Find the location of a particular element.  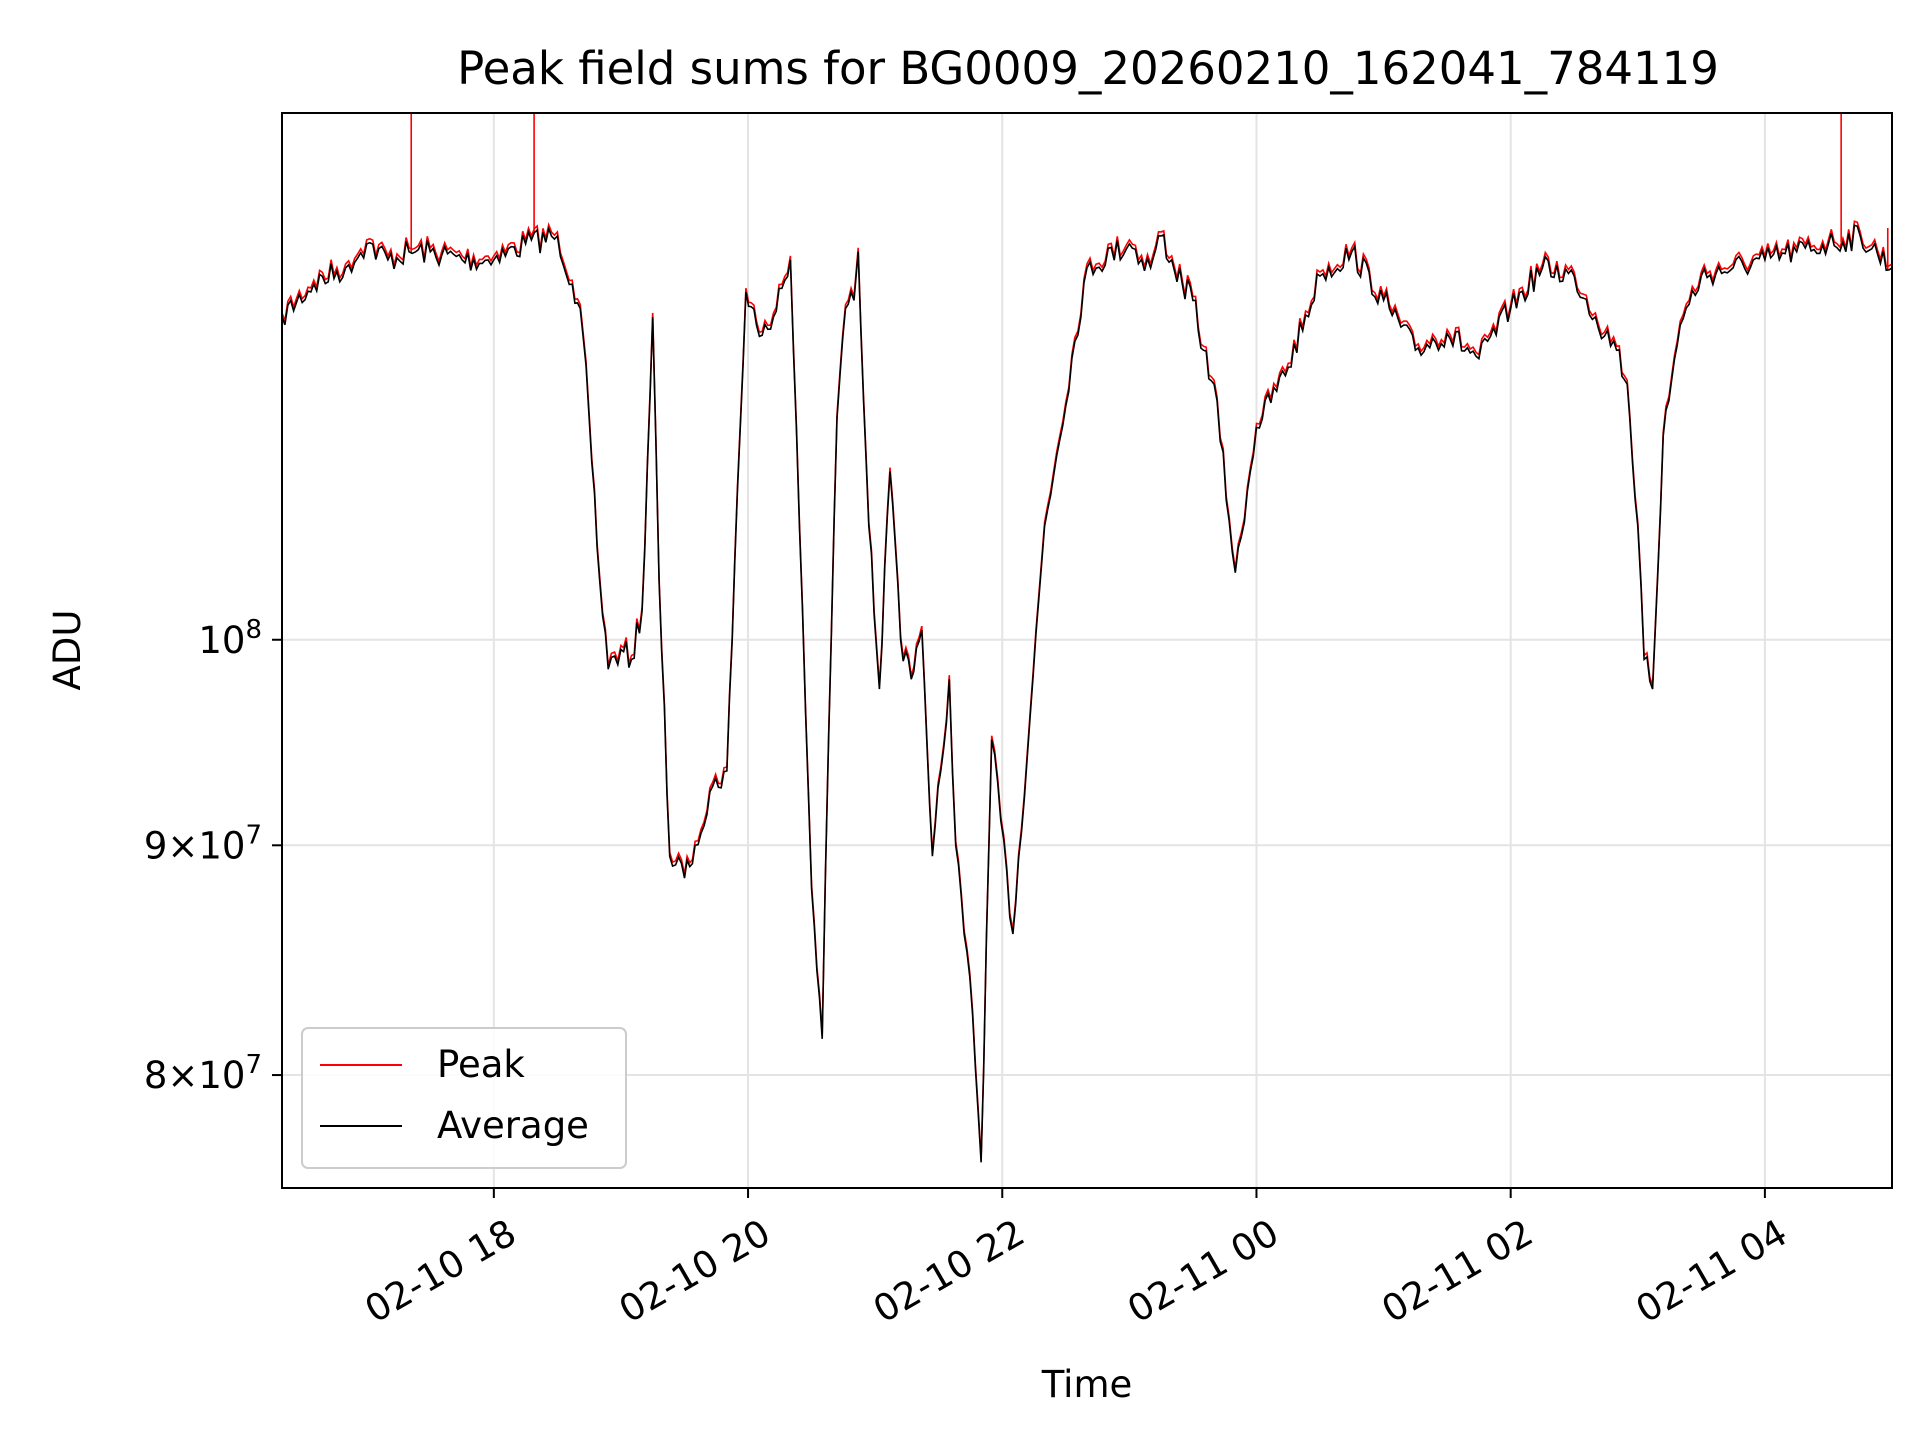

legend-label-average: Average is located at coordinates (513, 1125).